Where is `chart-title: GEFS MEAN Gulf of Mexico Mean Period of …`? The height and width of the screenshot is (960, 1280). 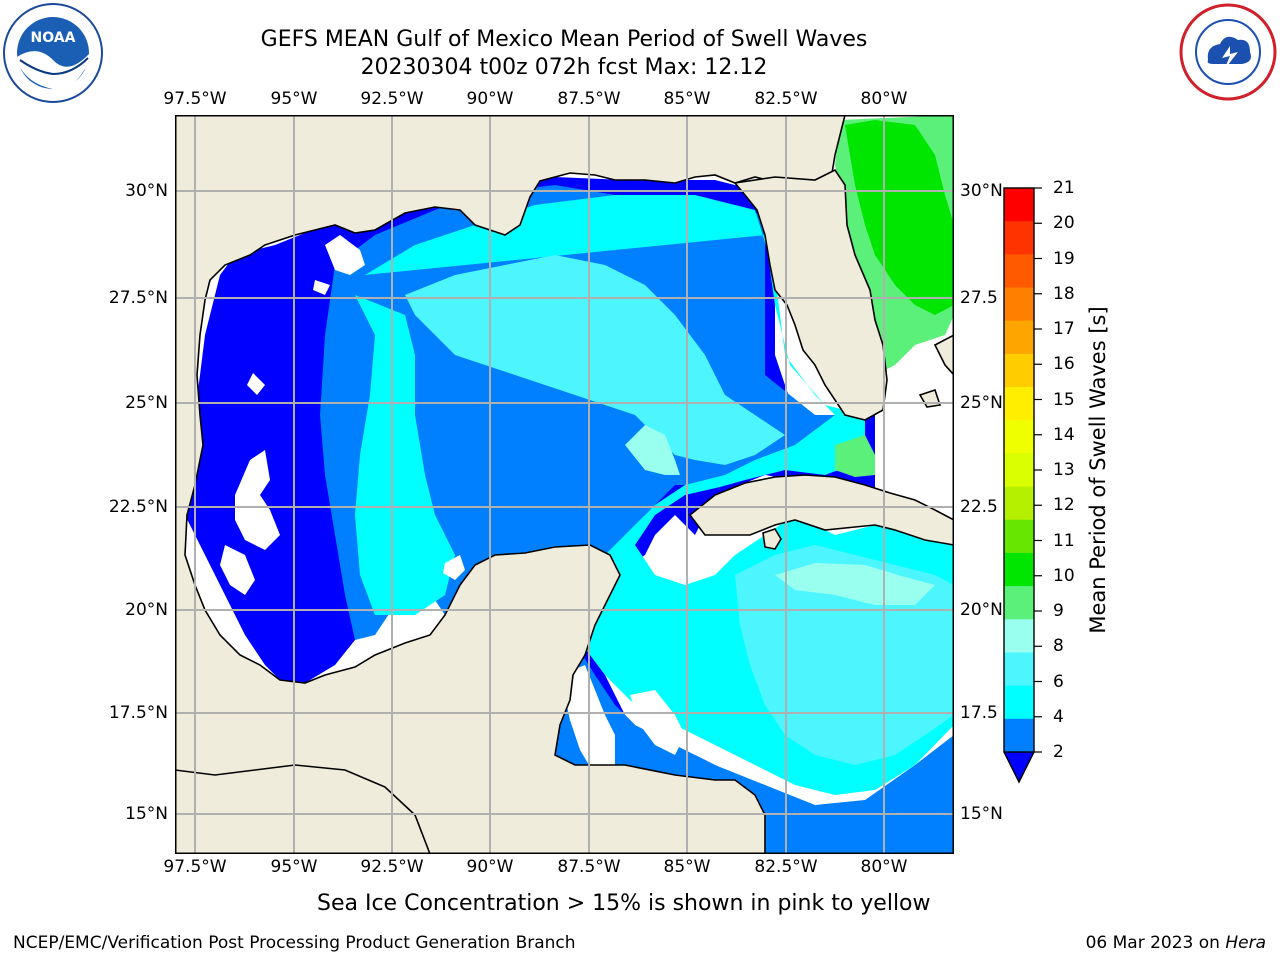 chart-title: GEFS MEAN Gulf of Mexico Mean Period of … is located at coordinates (564, 39).